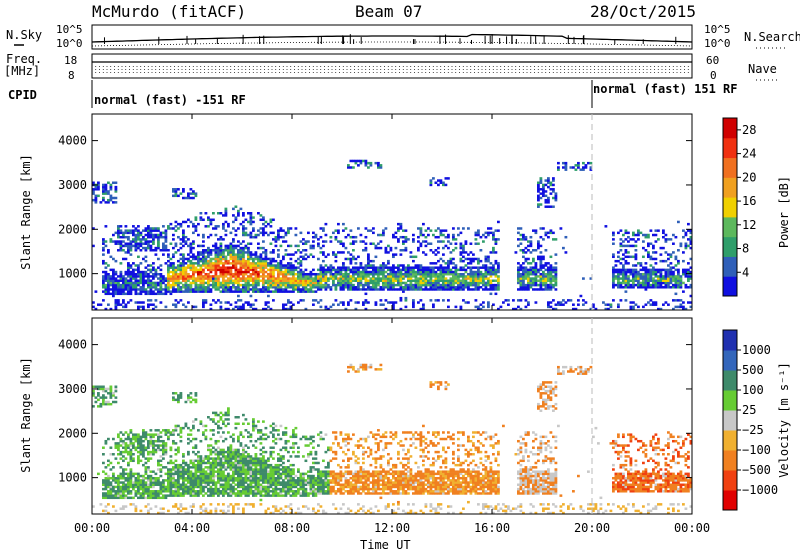 The height and width of the screenshot is (554, 800). Describe the element at coordinates (665, 89) in the screenshot. I see `cpid-segment-2: normal (fast) 151 RF` at that location.